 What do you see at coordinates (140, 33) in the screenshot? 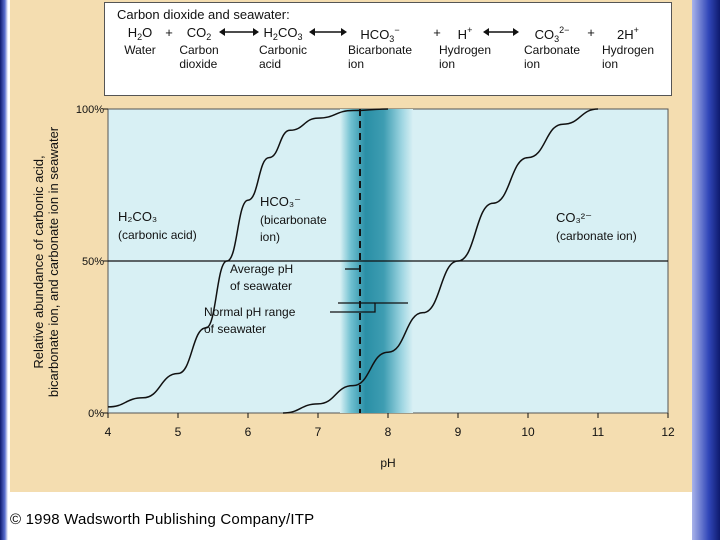
I see `equation-formula: H2O` at bounding box center [140, 33].